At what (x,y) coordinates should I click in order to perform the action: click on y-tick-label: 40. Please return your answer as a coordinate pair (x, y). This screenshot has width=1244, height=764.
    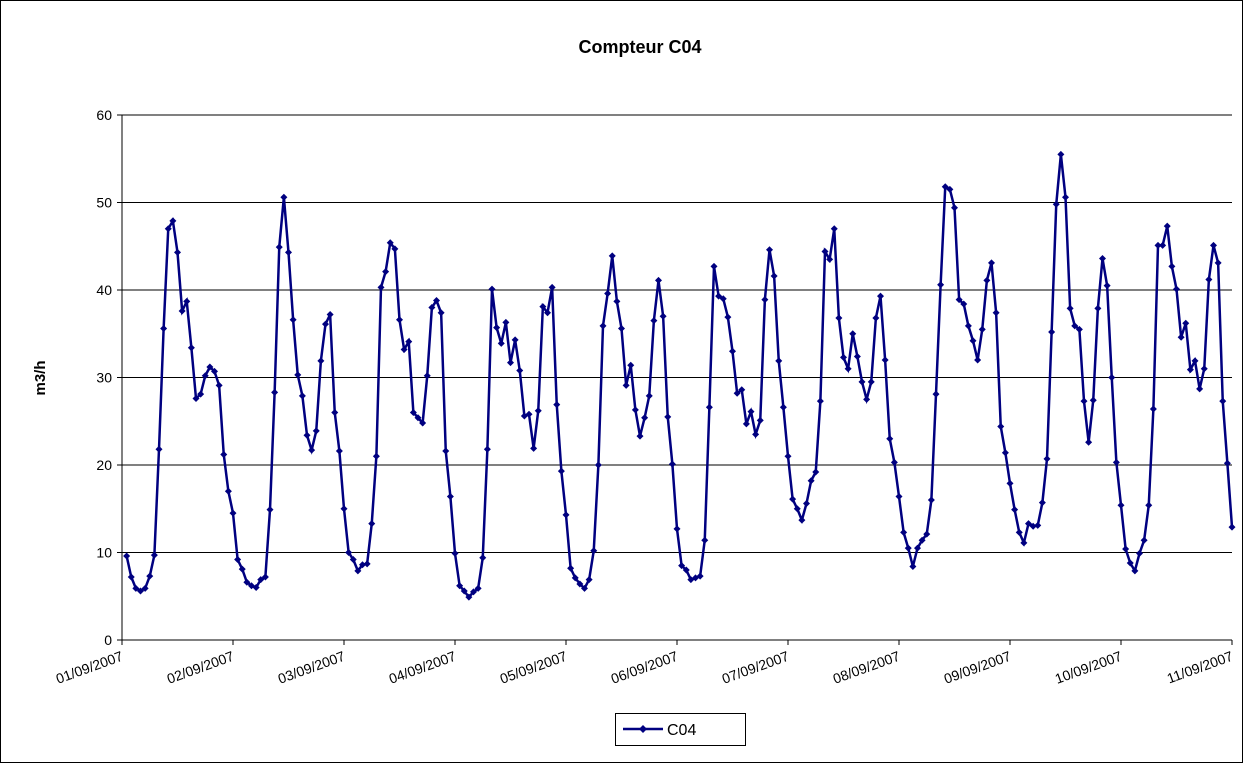
    Looking at the image, I should click on (104, 290).